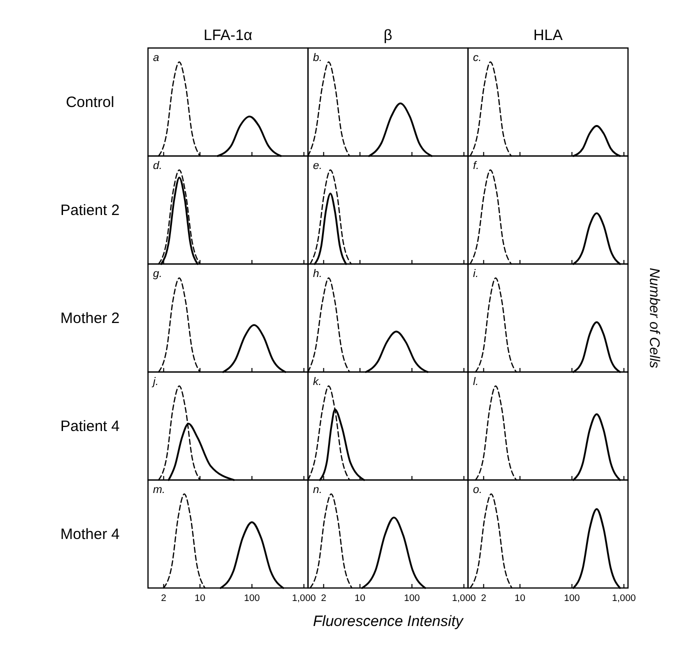 This screenshot has height=672, width=695. Describe the element at coordinates (228, 35) in the screenshot. I see `chart-title: LFA-1α` at that location.